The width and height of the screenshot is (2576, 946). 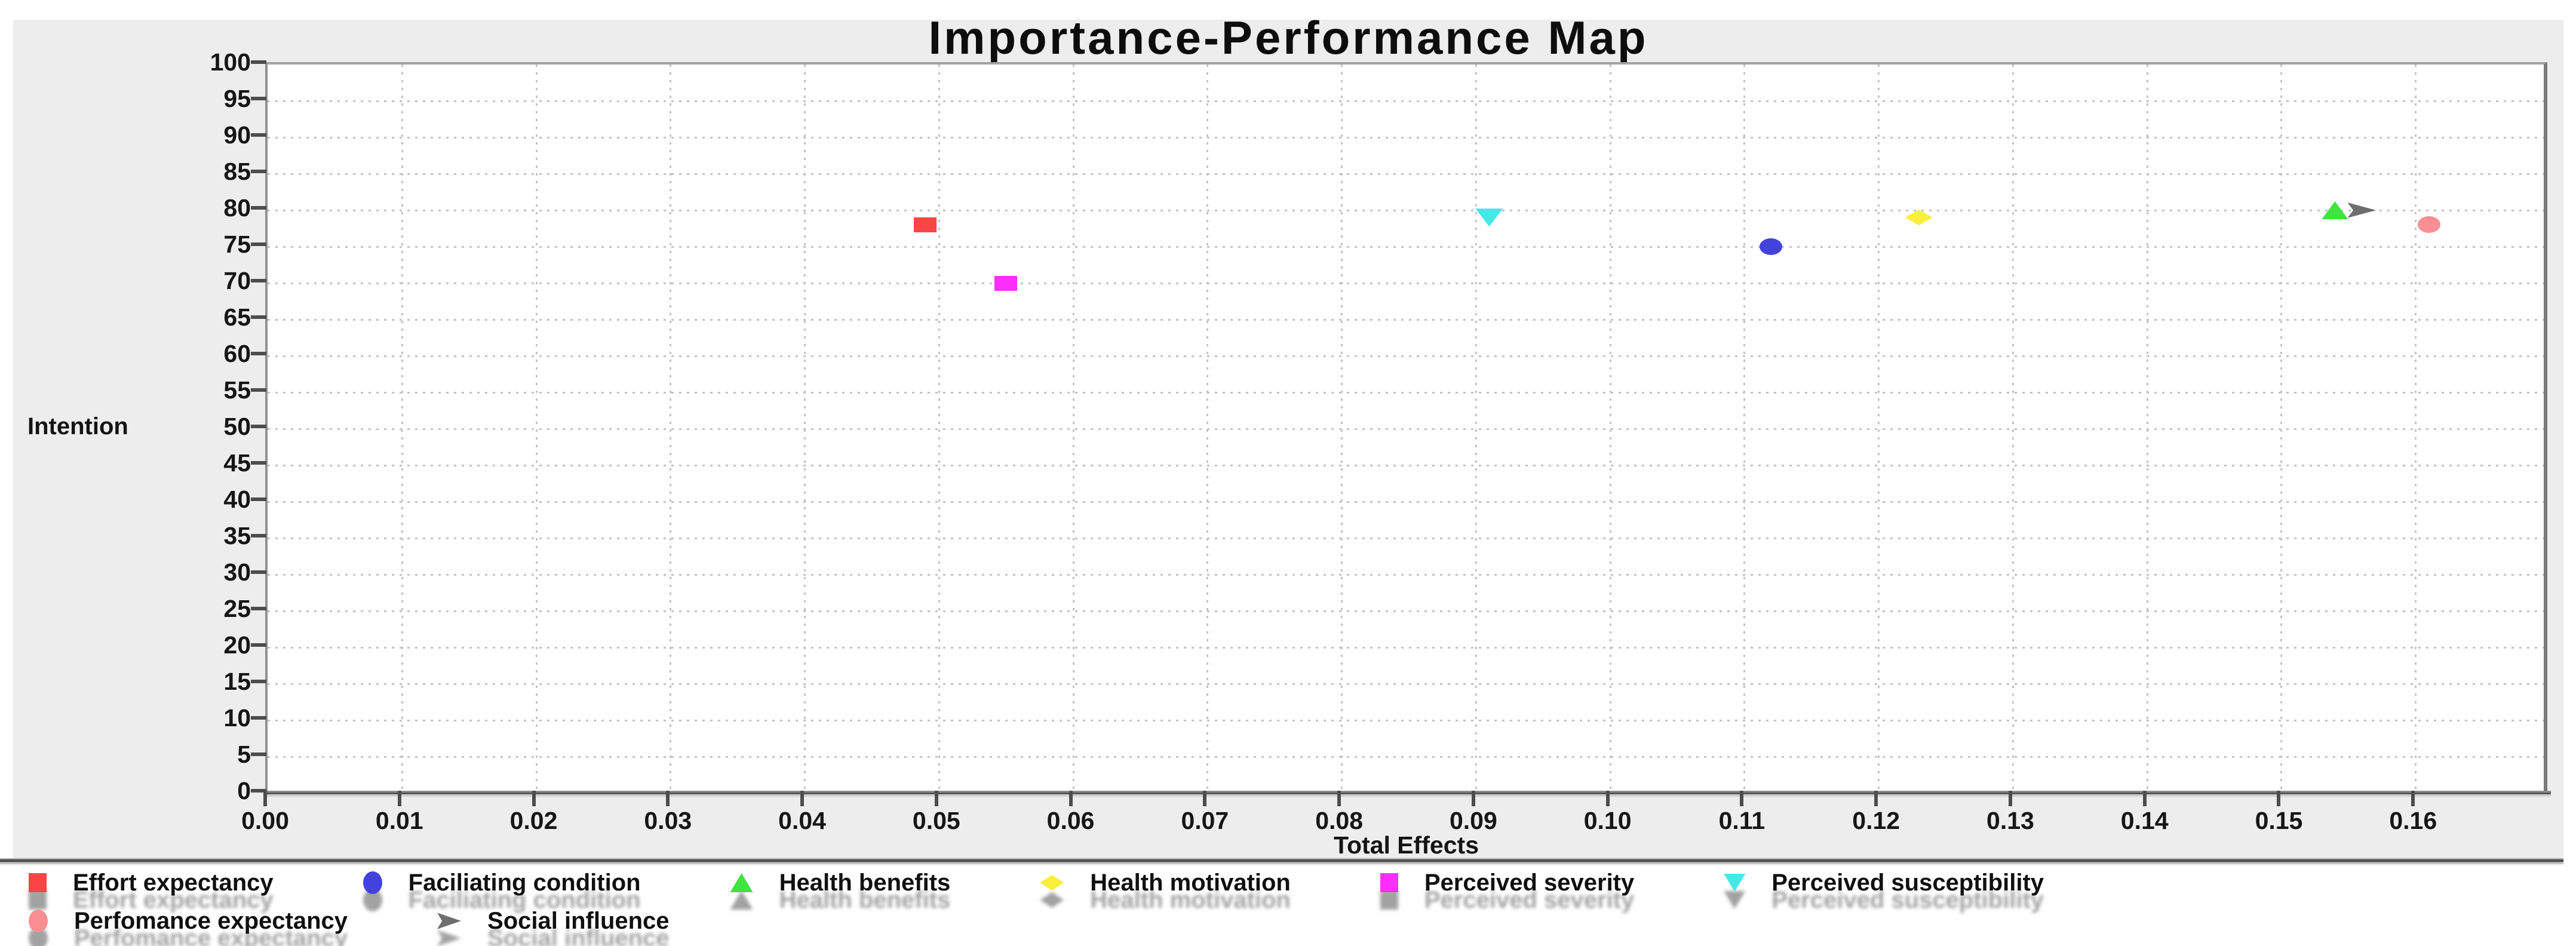 I want to click on x-tick-label: 0.02, so click(x=533, y=820).